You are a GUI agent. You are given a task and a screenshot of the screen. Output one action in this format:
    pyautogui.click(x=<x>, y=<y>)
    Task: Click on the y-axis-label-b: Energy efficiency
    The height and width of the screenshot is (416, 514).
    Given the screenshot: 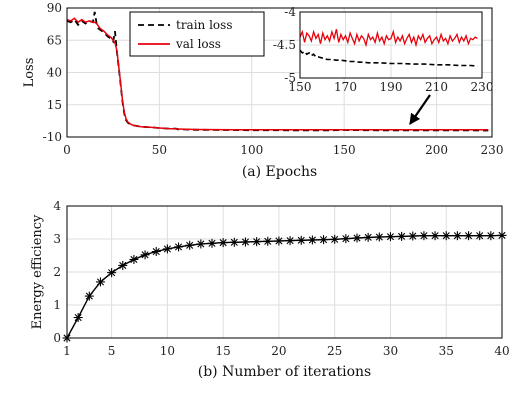 What is the action you would take?
    pyautogui.click(x=37, y=271)
    